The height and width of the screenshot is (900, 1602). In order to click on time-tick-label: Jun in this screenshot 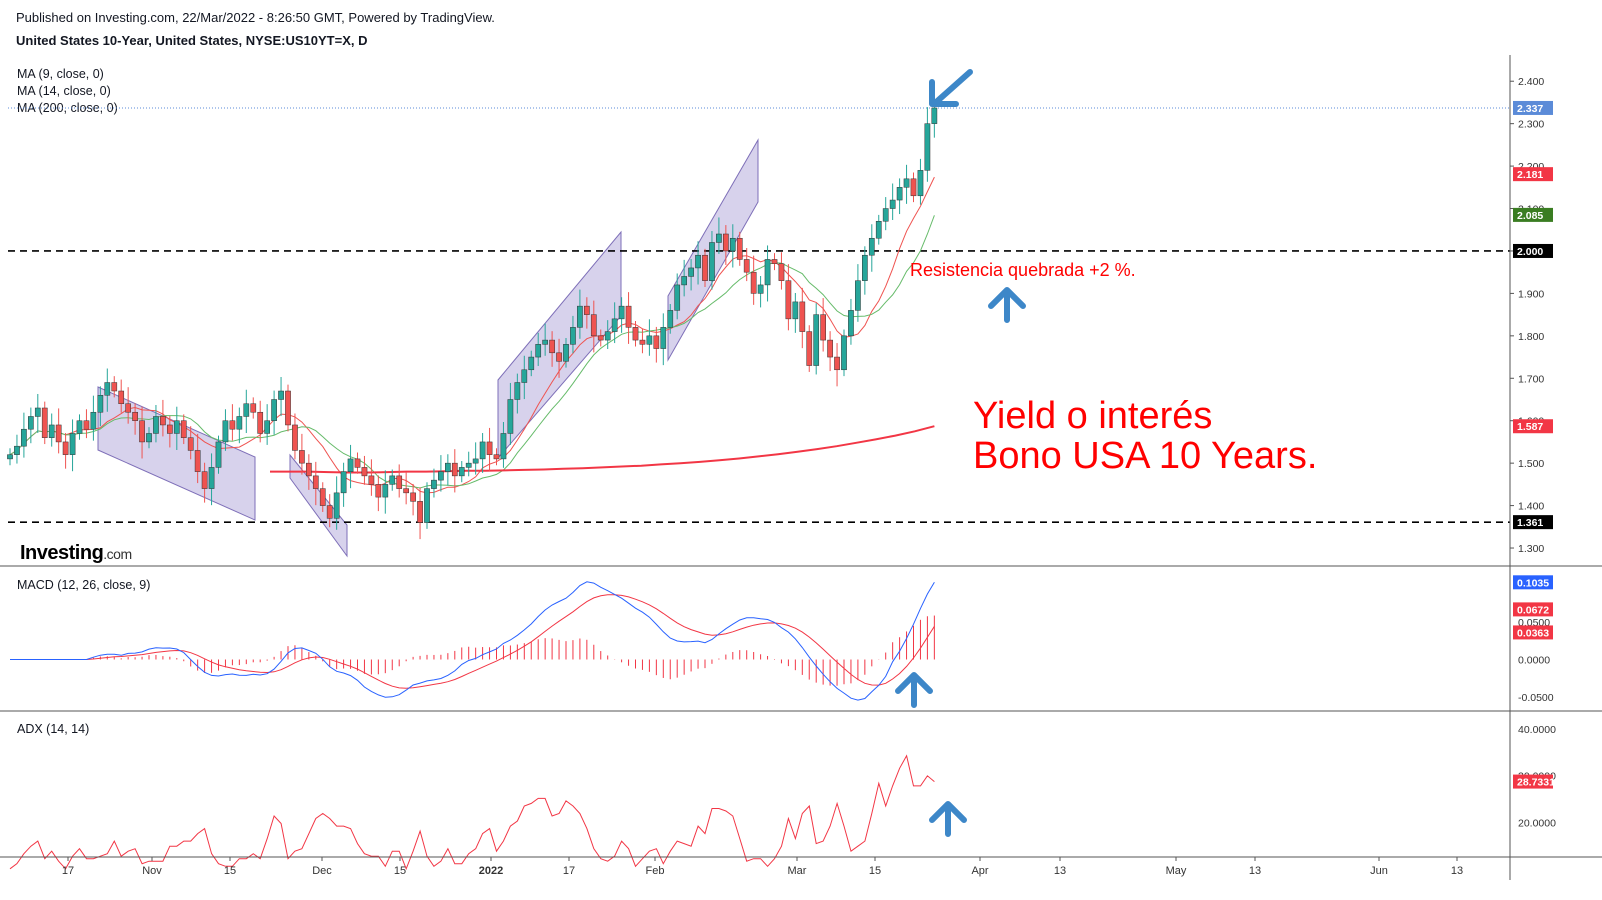, I will do `click(1379, 871)`.